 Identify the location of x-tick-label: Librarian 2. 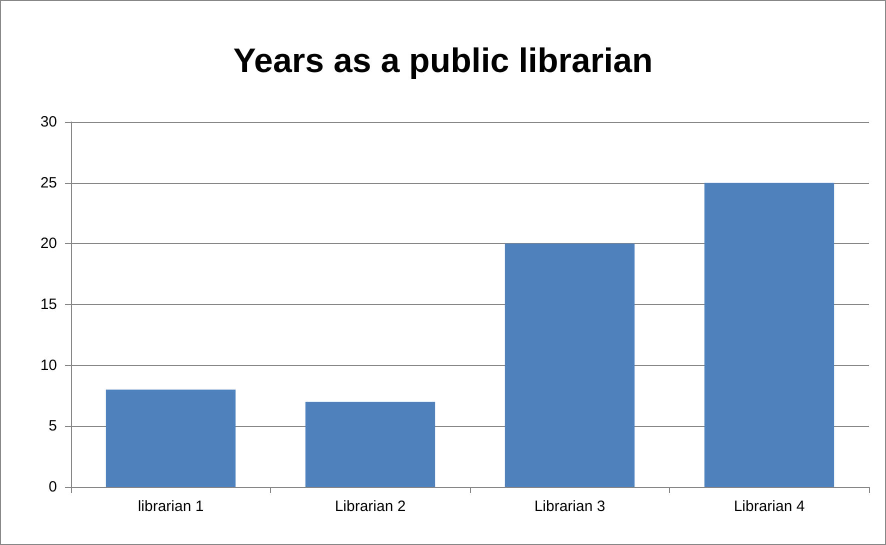
(370, 506).